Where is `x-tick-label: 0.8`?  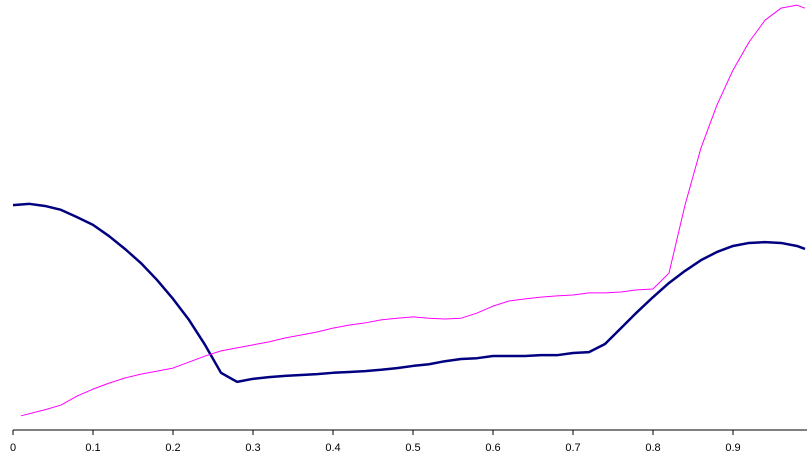 x-tick-label: 0.8 is located at coordinates (652, 448).